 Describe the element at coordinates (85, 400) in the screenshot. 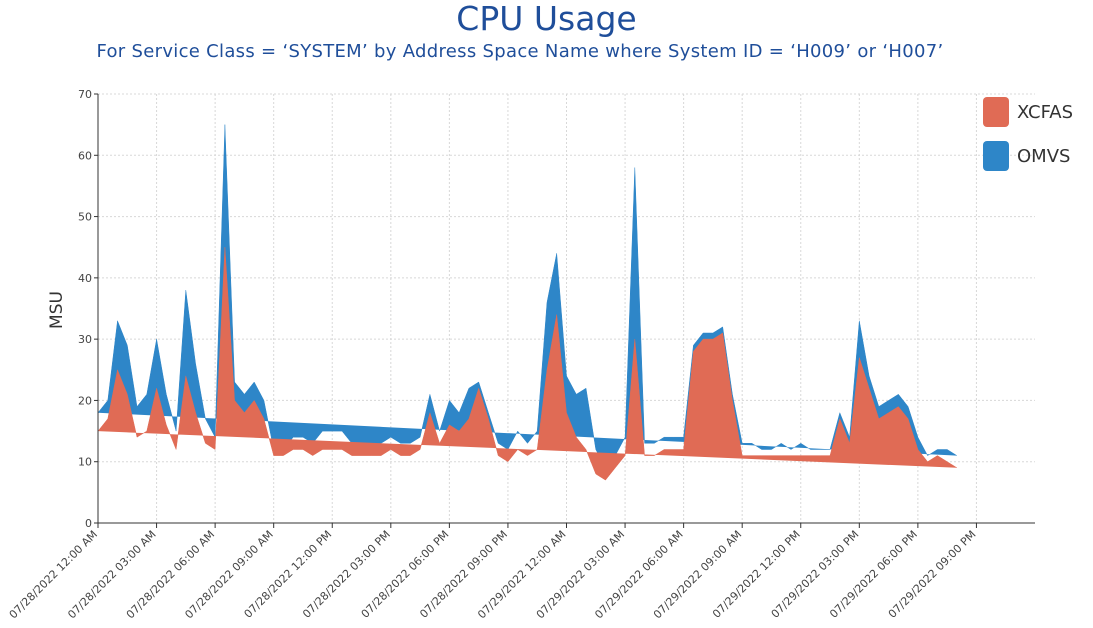

I see `y-tick-label: 20` at that location.